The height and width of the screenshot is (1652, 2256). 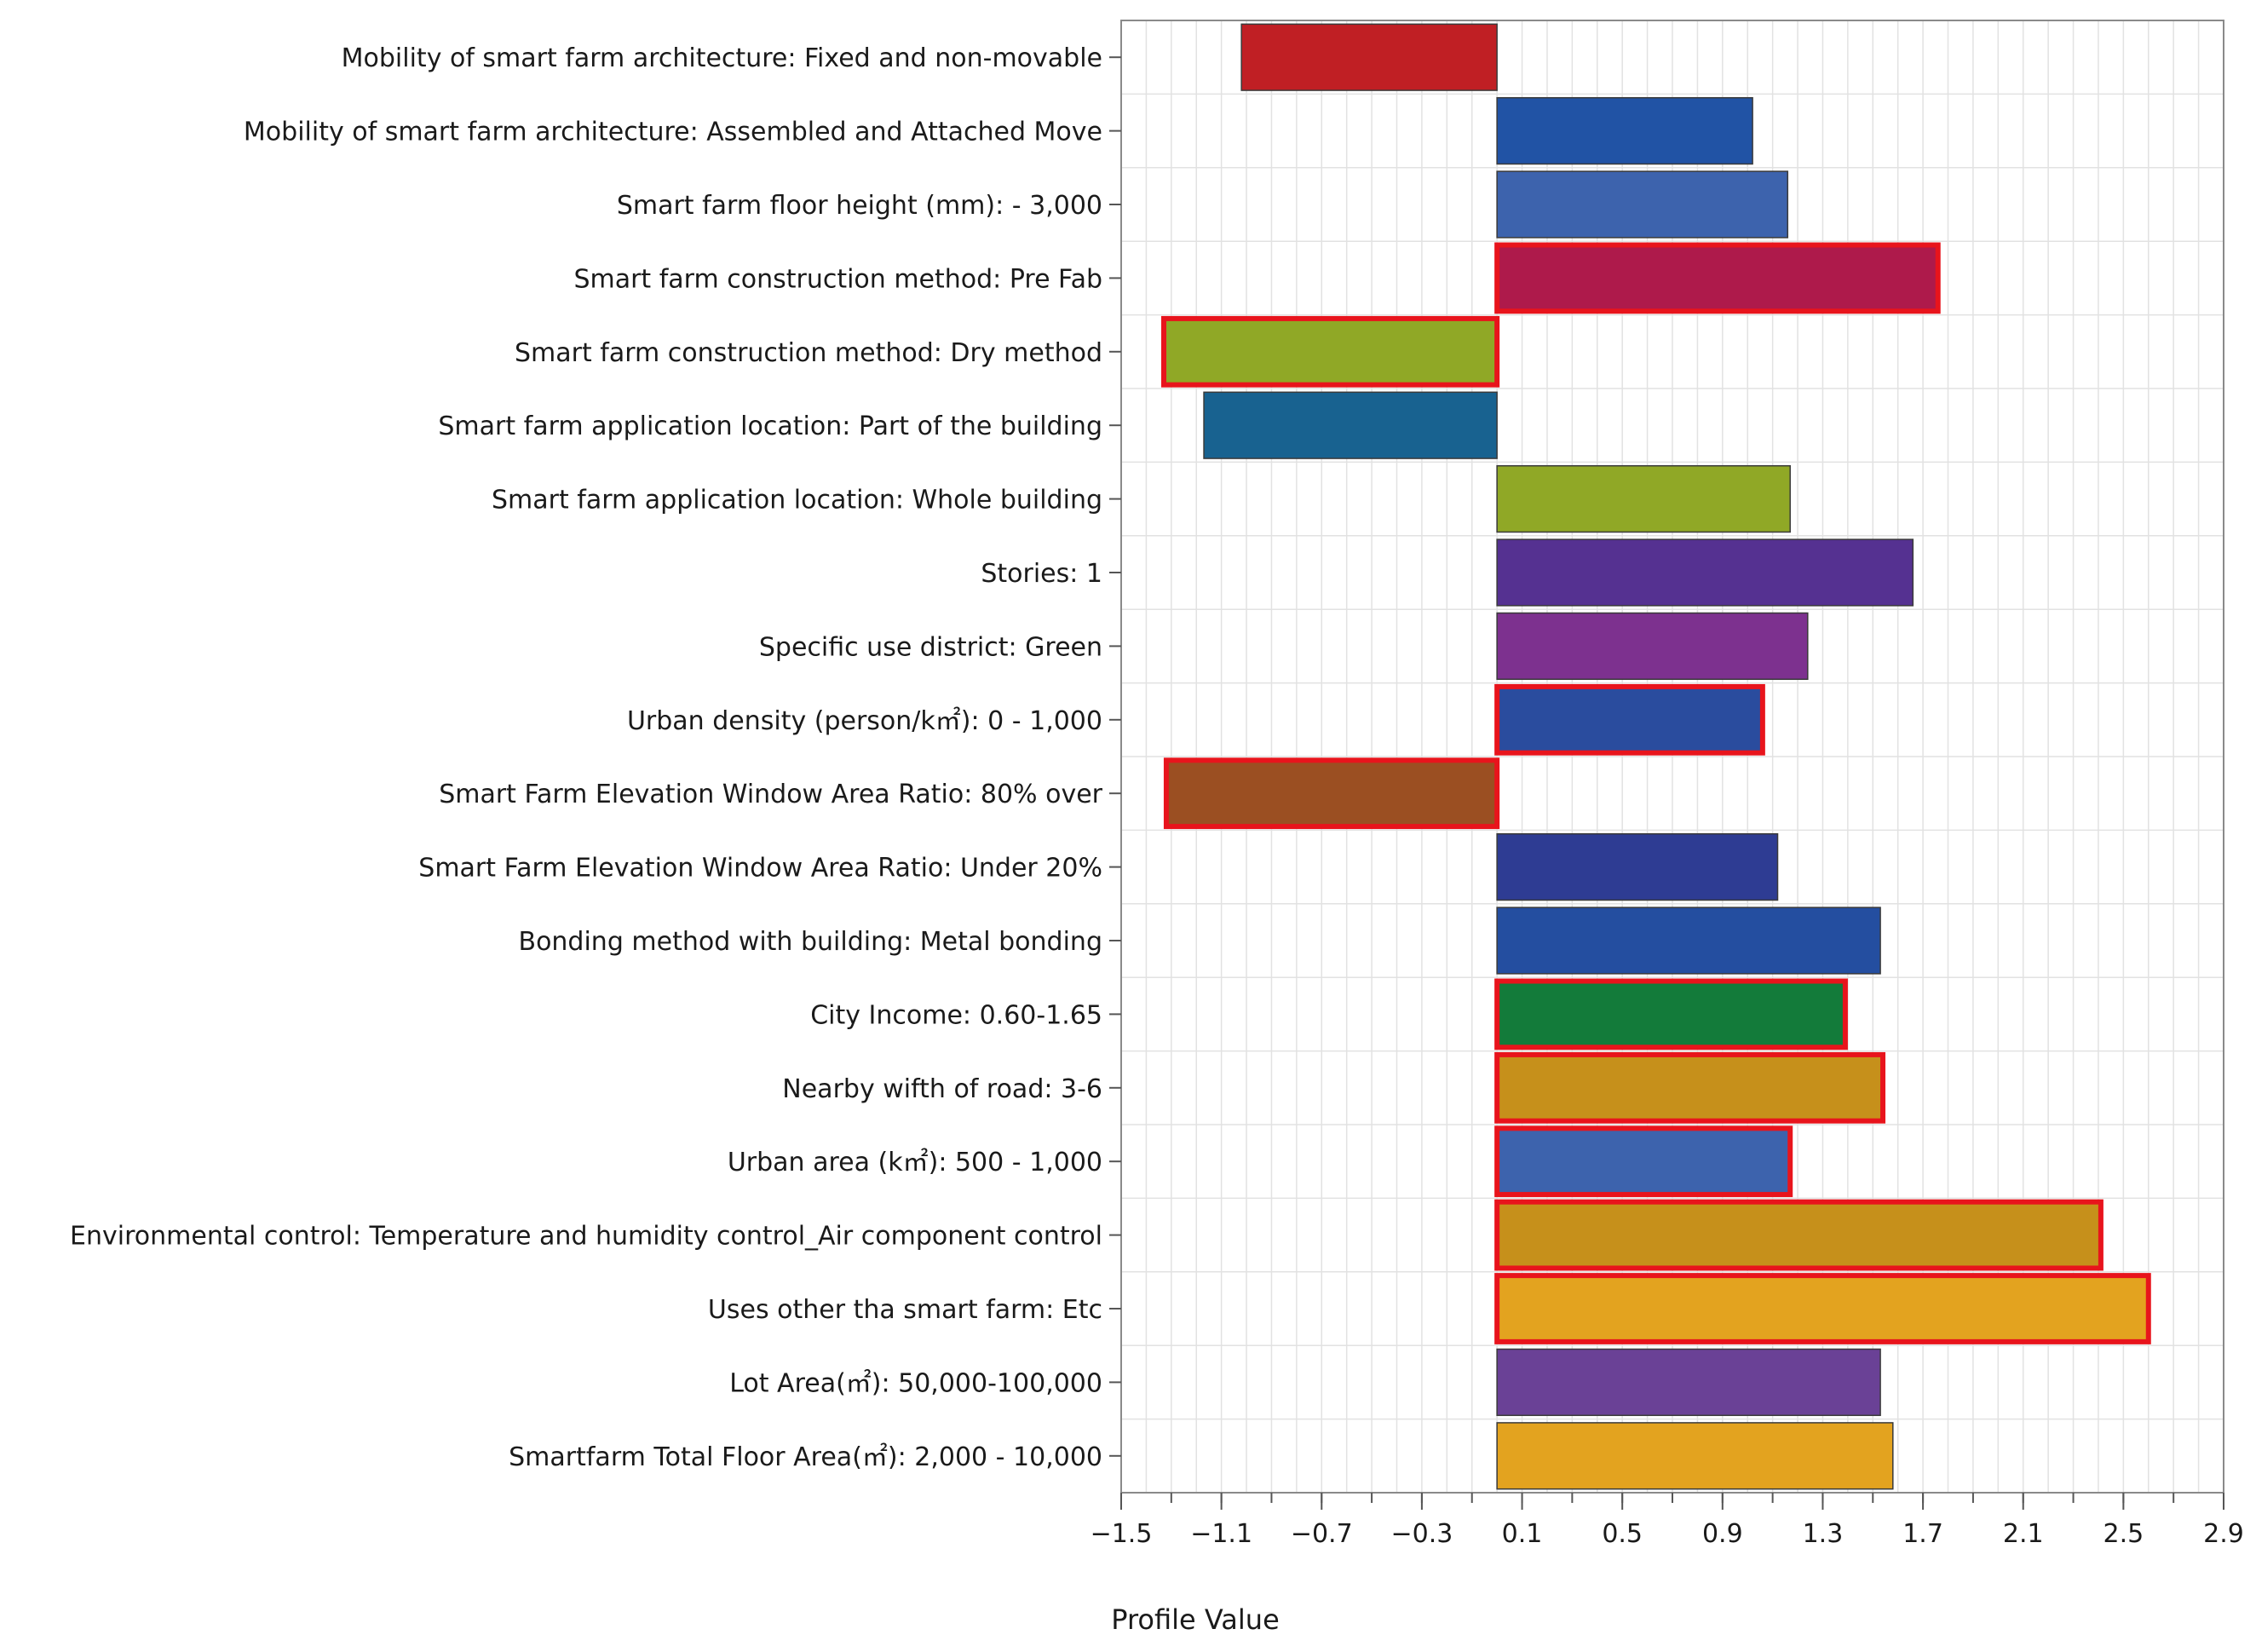 I want to click on category-label: City Income: 0.60-1.65, so click(x=956, y=1015).